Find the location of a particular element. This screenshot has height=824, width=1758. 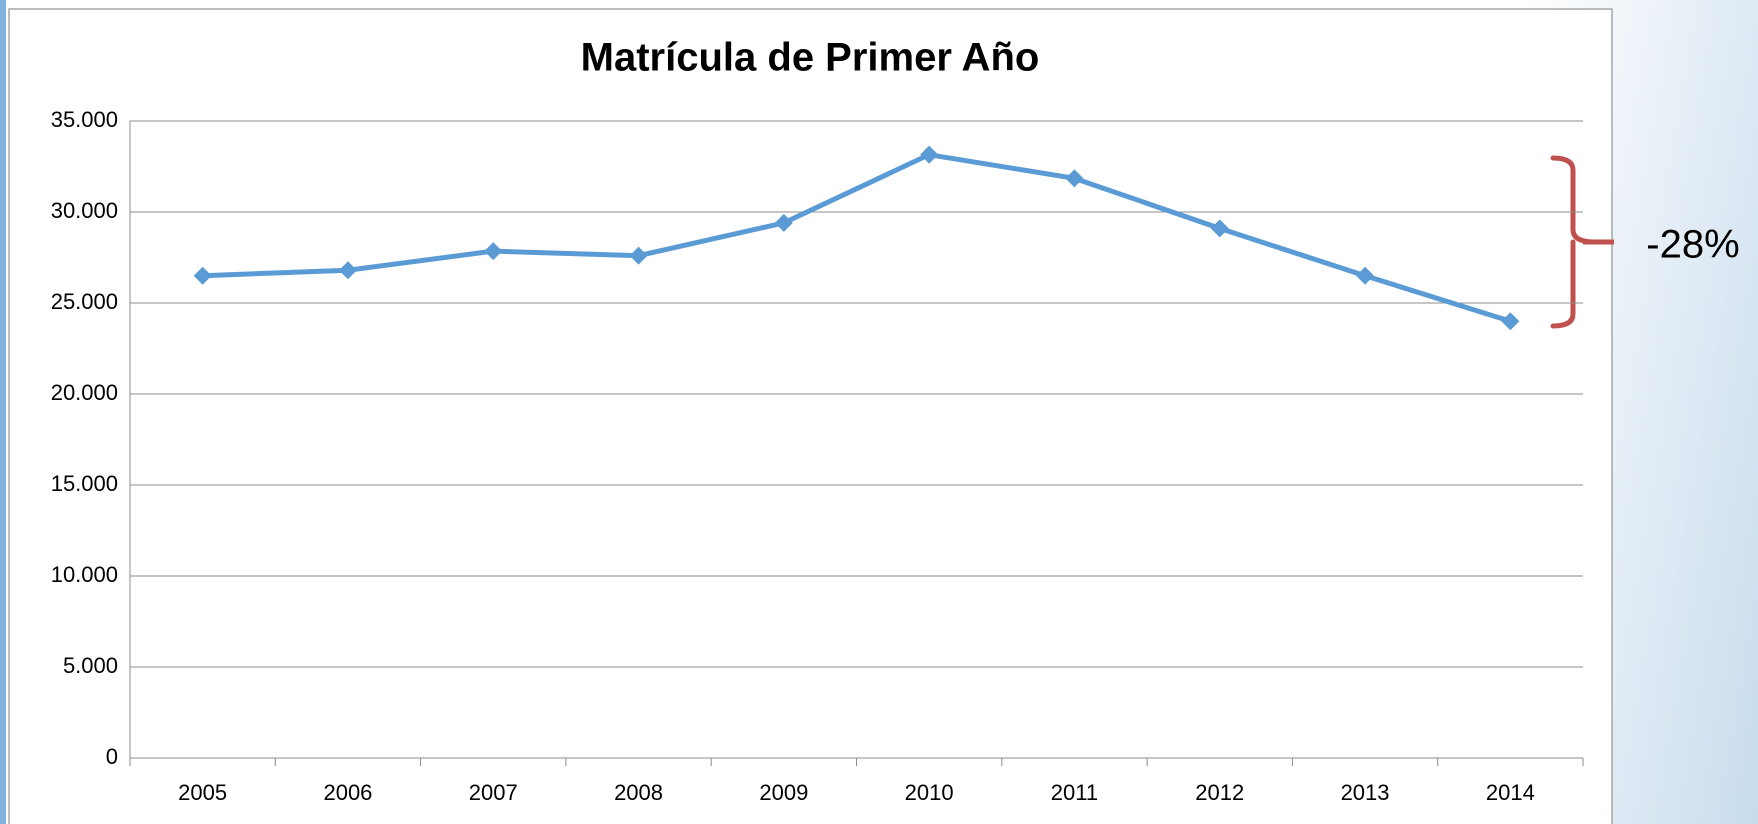

x-tick-label: 2006 is located at coordinates (347, 792).